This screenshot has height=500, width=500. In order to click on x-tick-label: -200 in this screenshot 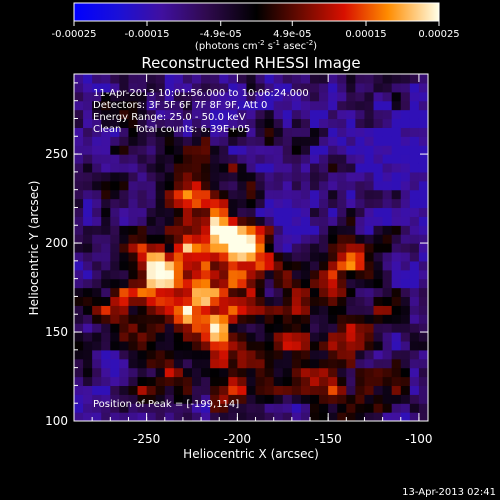, I will do `click(237, 439)`.